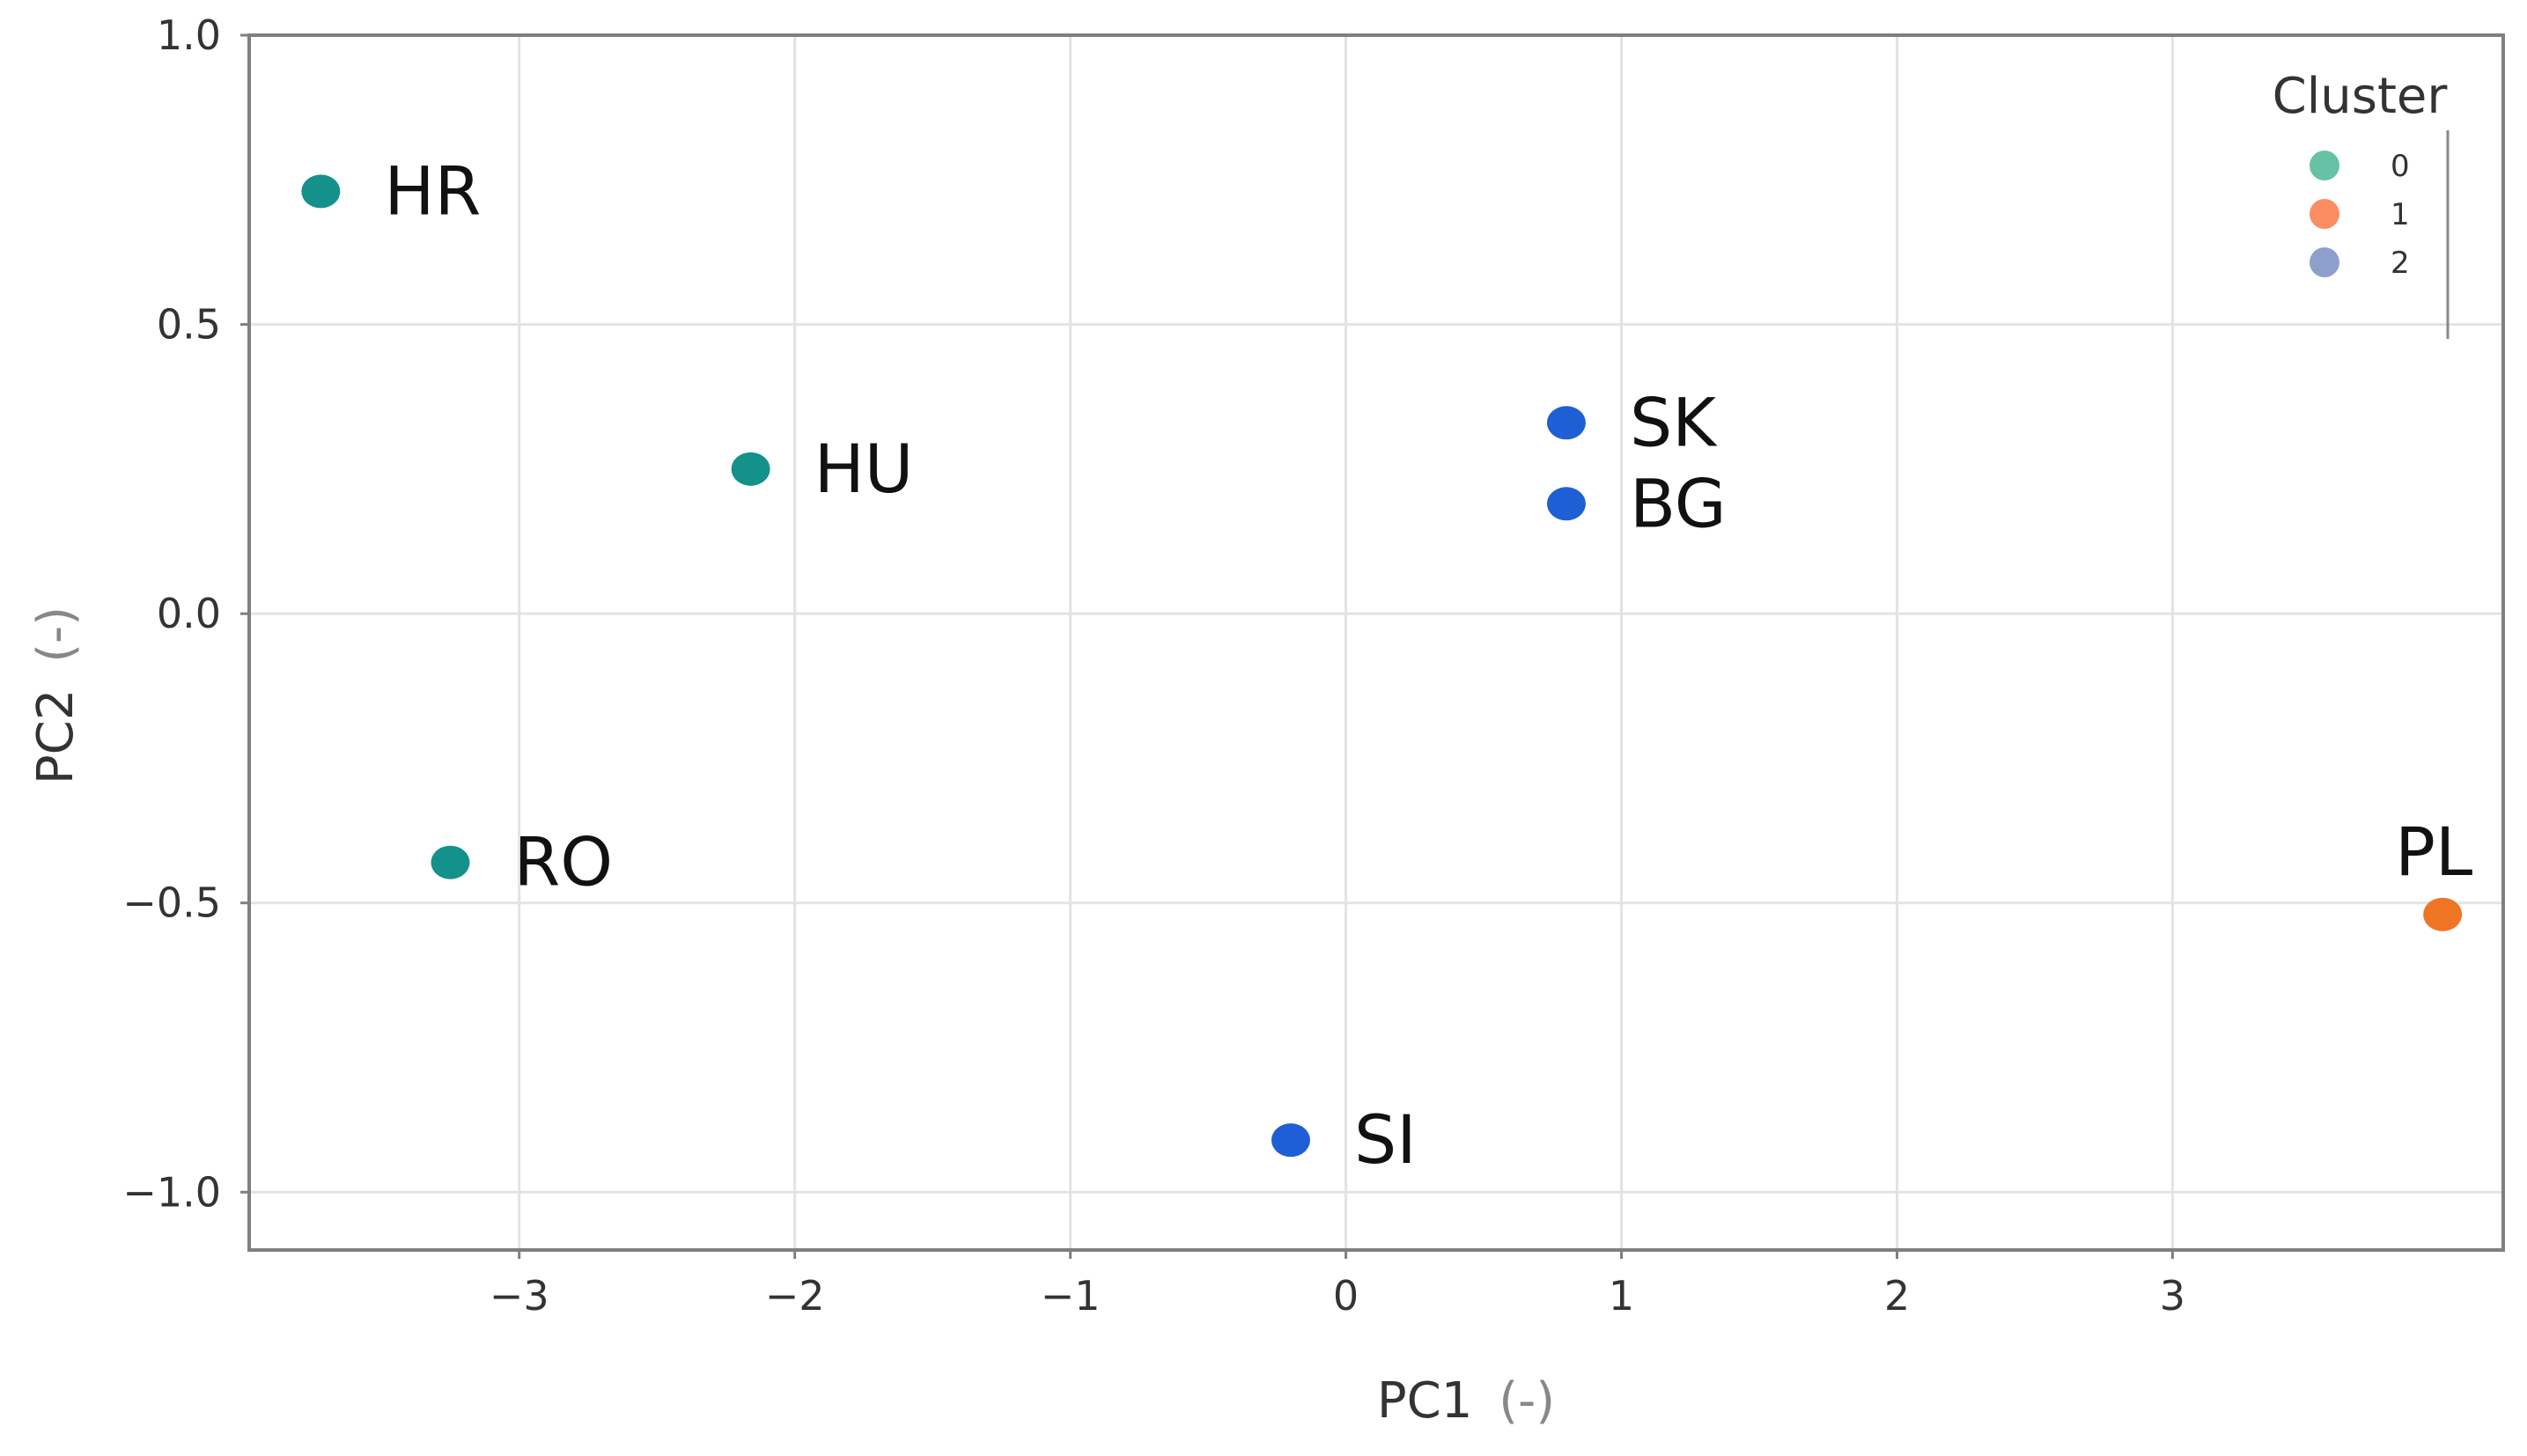  Describe the element at coordinates (1678, 503) in the screenshot. I see `point-label-bg: BG` at that location.